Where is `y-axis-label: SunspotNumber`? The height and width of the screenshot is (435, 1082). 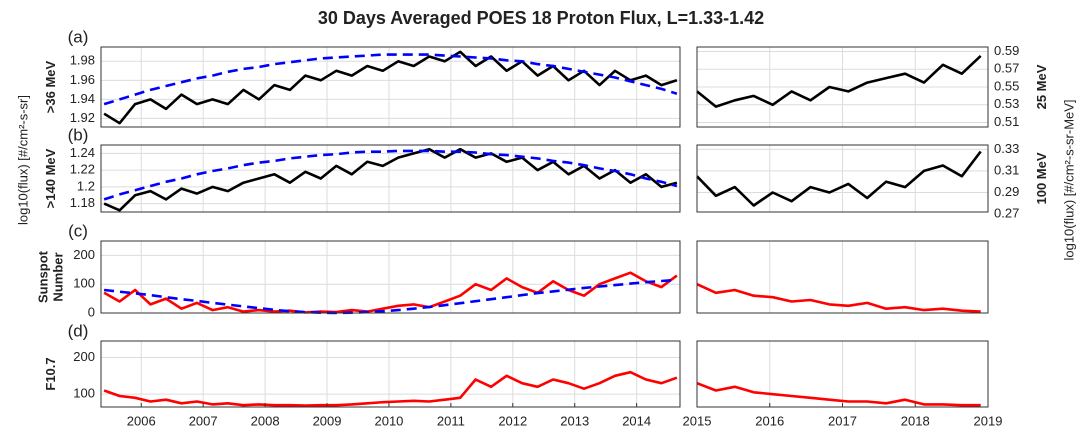
y-axis-label: SunspotNumber is located at coordinates (51, 276).